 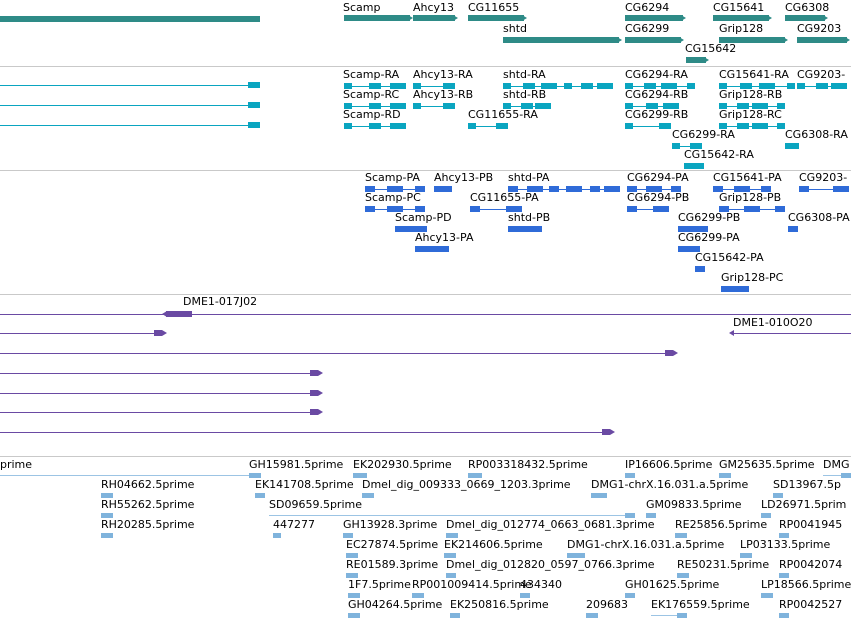 What do you see at coordinates (750, 197) in the screenshot?
I see `proteins-feature-label: Grip128-PB` at bounding box center [750, 197].